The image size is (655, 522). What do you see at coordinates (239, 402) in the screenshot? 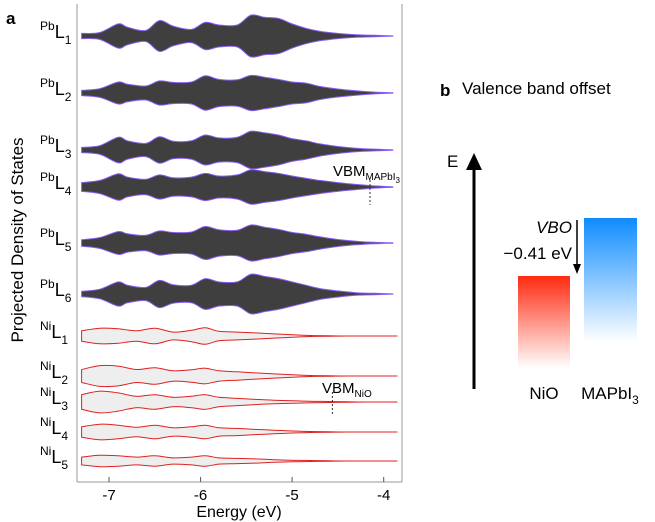
I see `pdos-row-nil3` at bounding box center [239, 402].